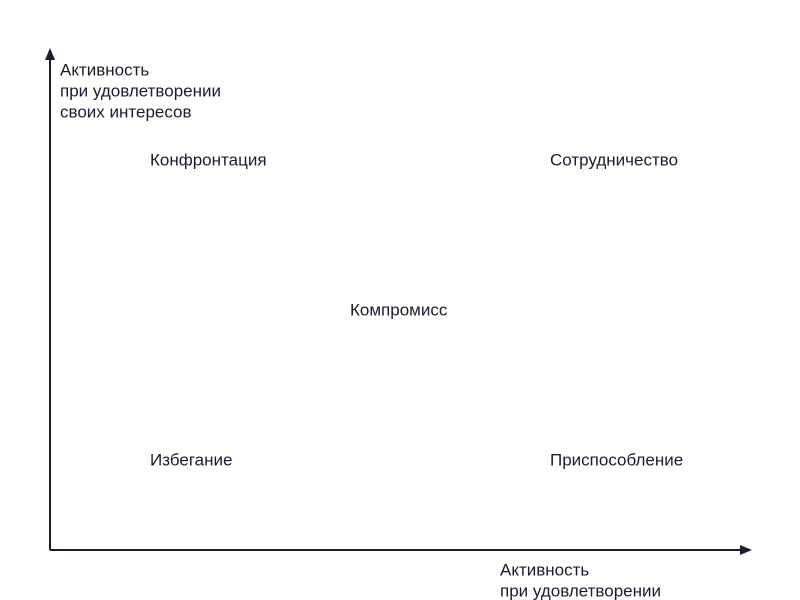 Image resolution: width=800 pixels, height=600 pixels. What do you see at coordinates (50, 54) in the screenshot?
I see `y-axis-arrow` at bounding box center [50, 54].